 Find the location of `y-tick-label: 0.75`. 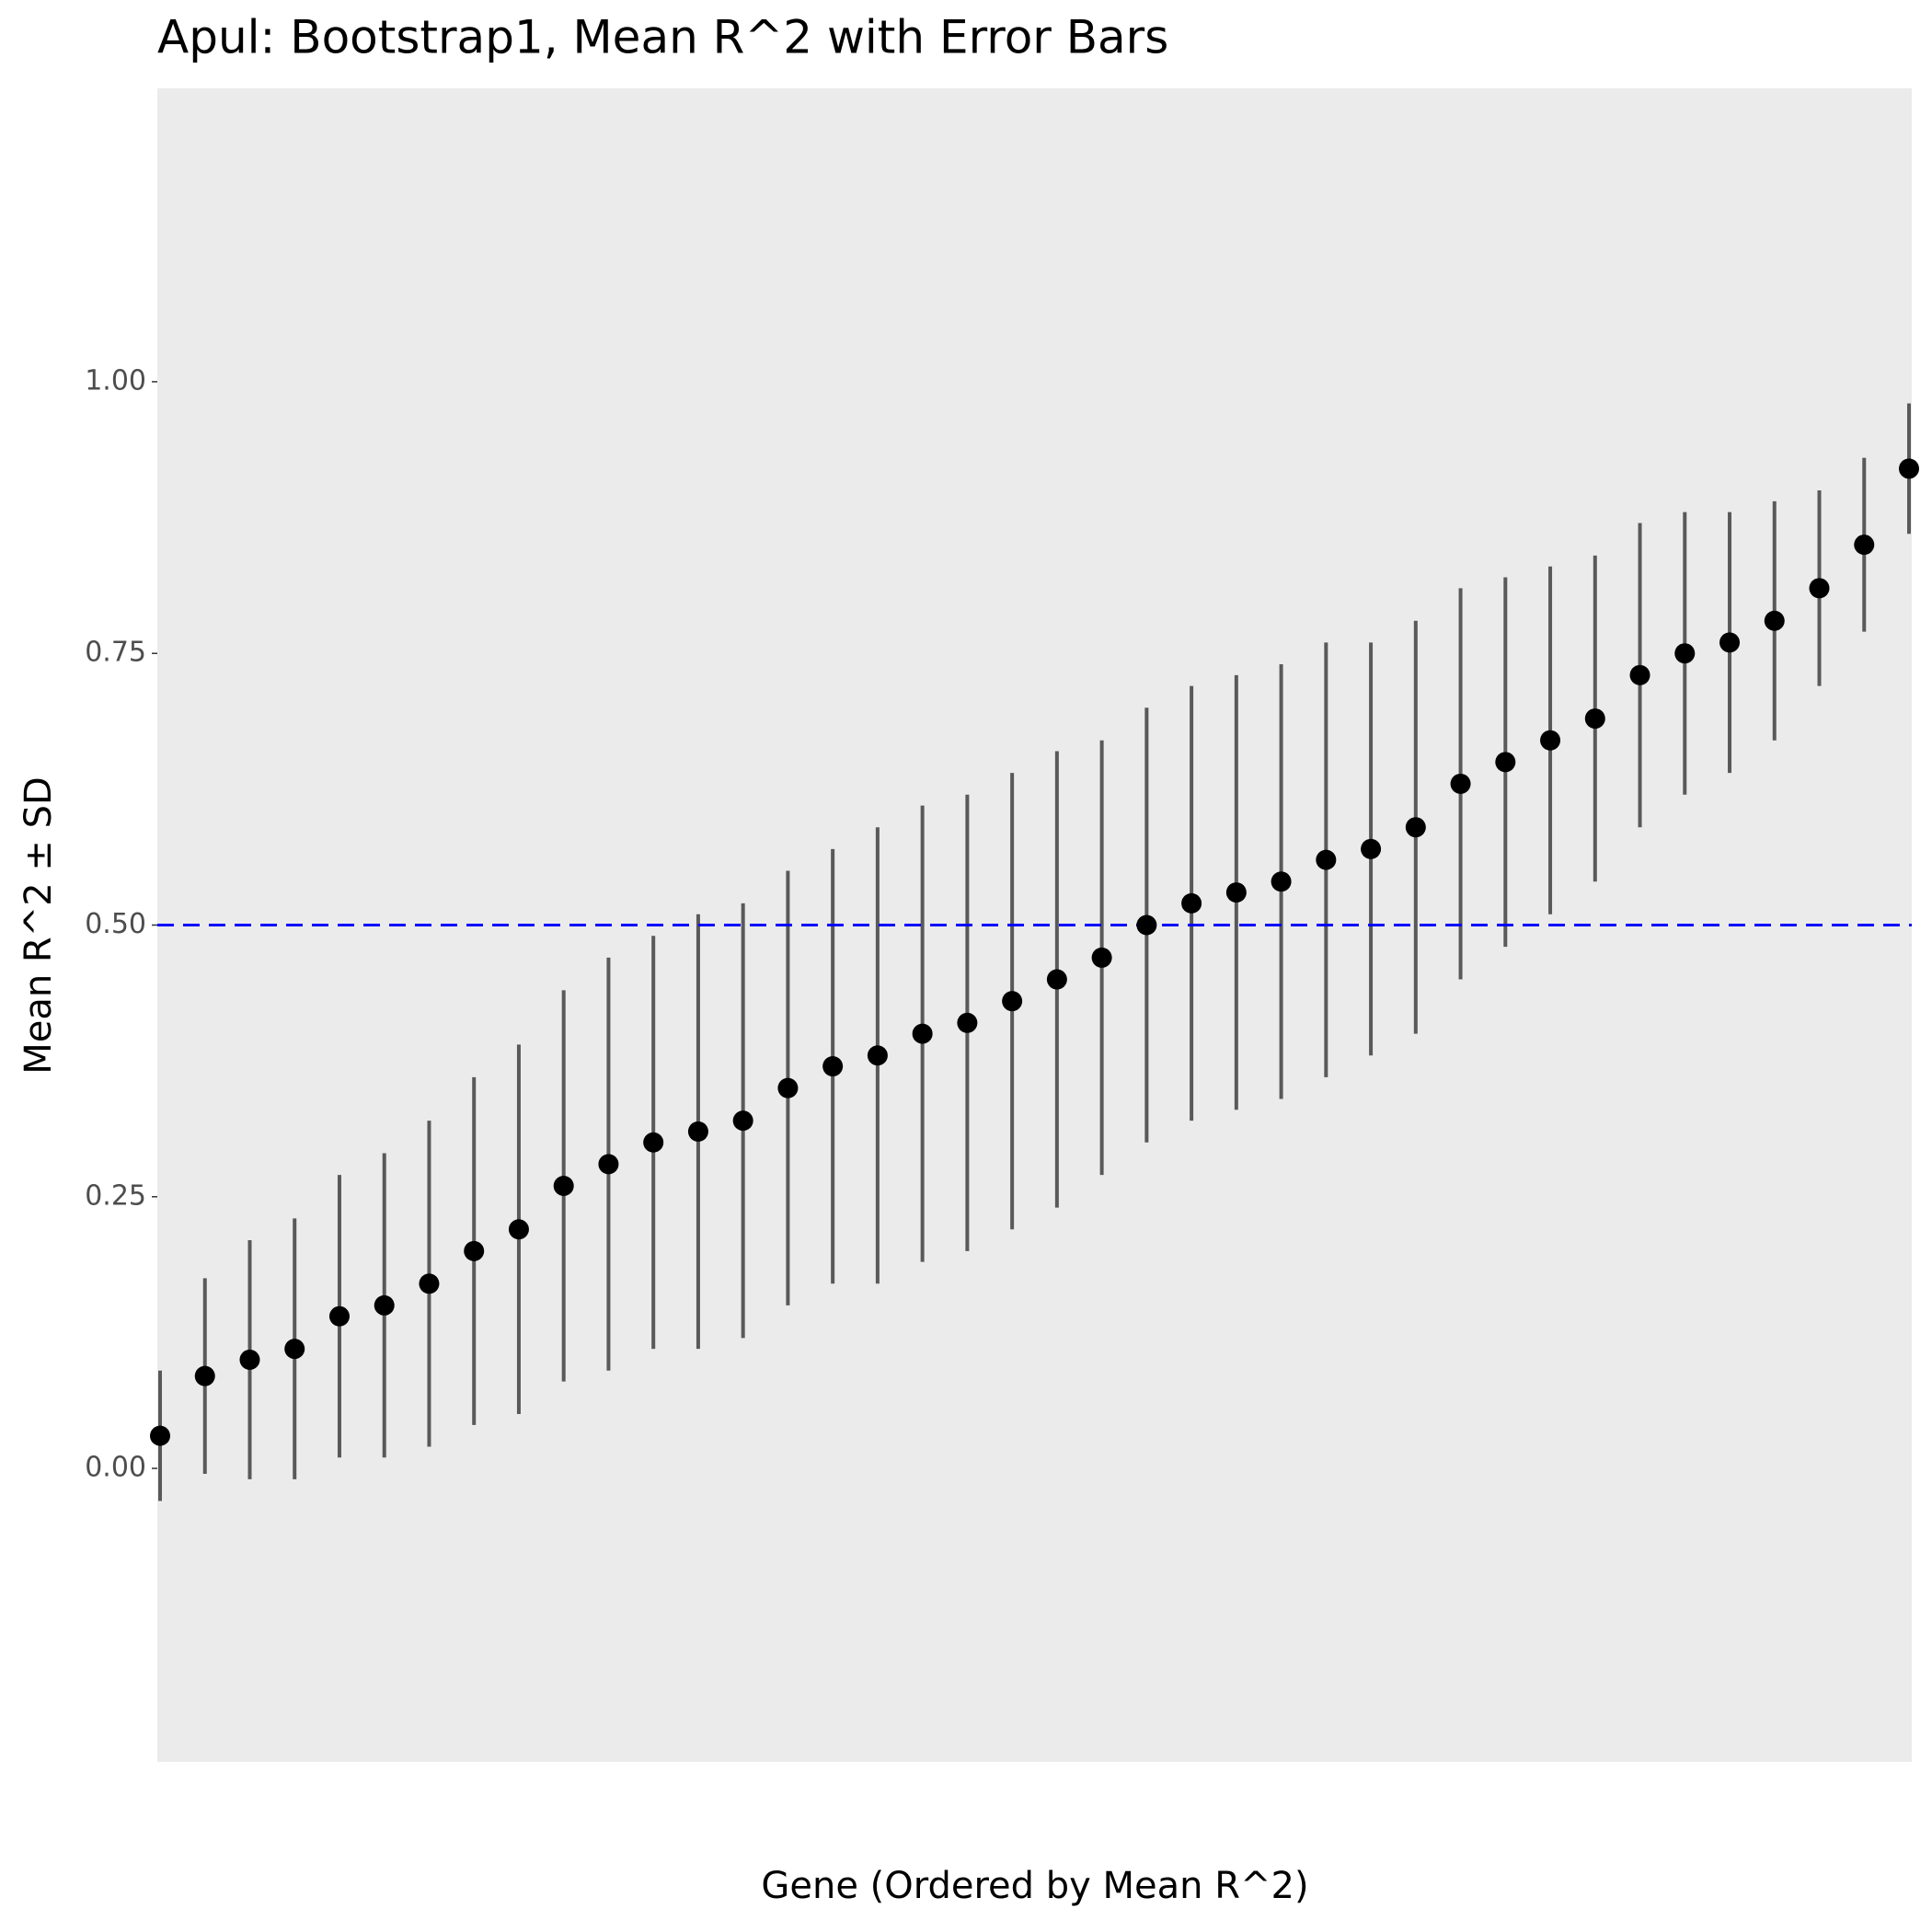

y-tick-label: 0.75 is located at coordinates (115, 653).